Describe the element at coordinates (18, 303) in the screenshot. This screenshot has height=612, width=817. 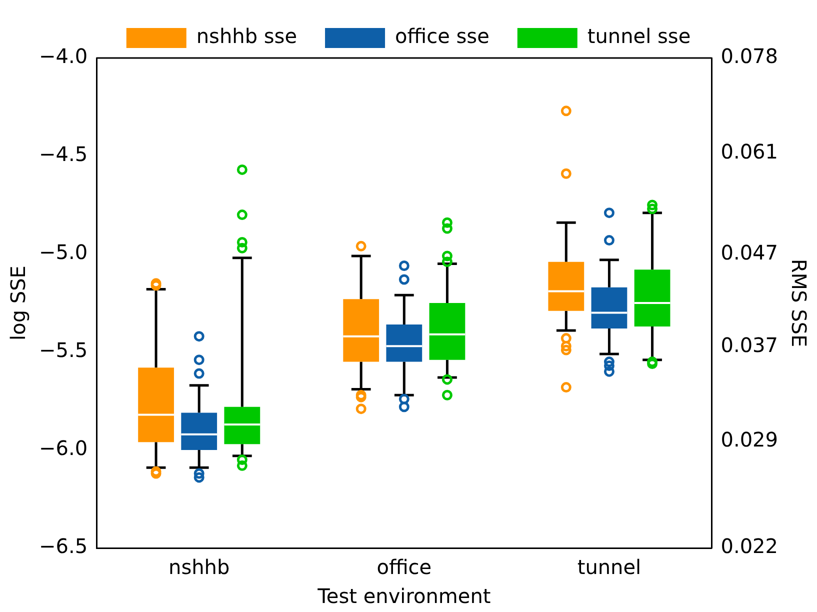
I see `y-axis-title: log SSE` at that location.